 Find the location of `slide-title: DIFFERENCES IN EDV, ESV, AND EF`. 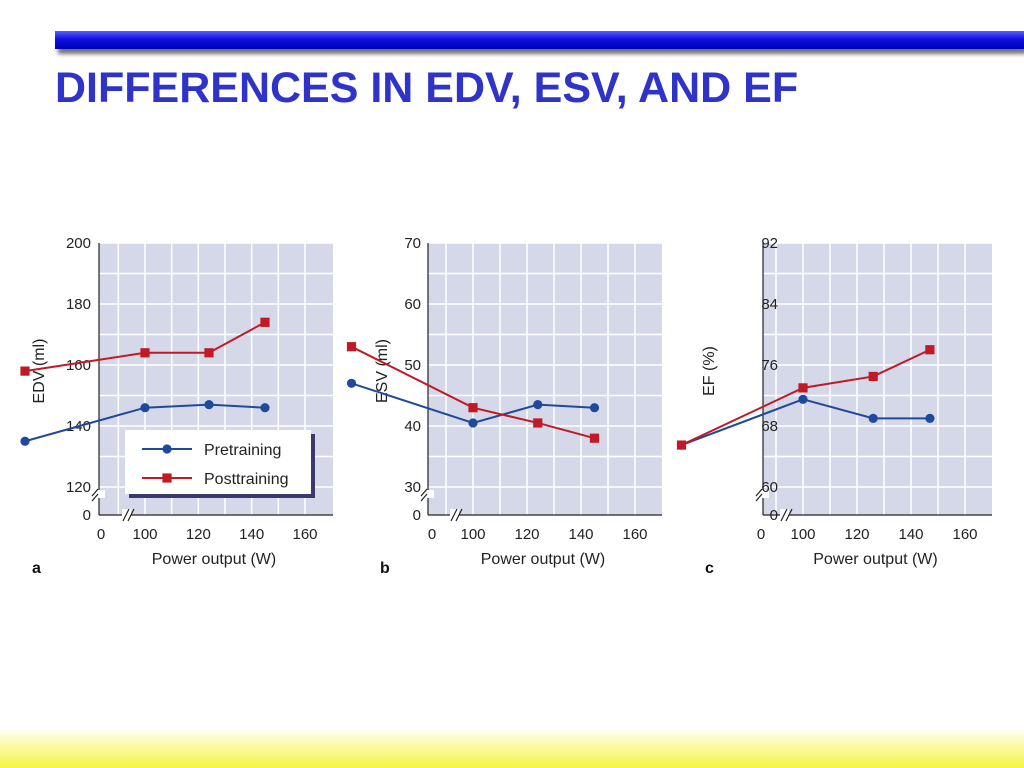

slide-title: DIFFERENCES IN EDV, ESV, AND EF is located at coordinates (427, 88).